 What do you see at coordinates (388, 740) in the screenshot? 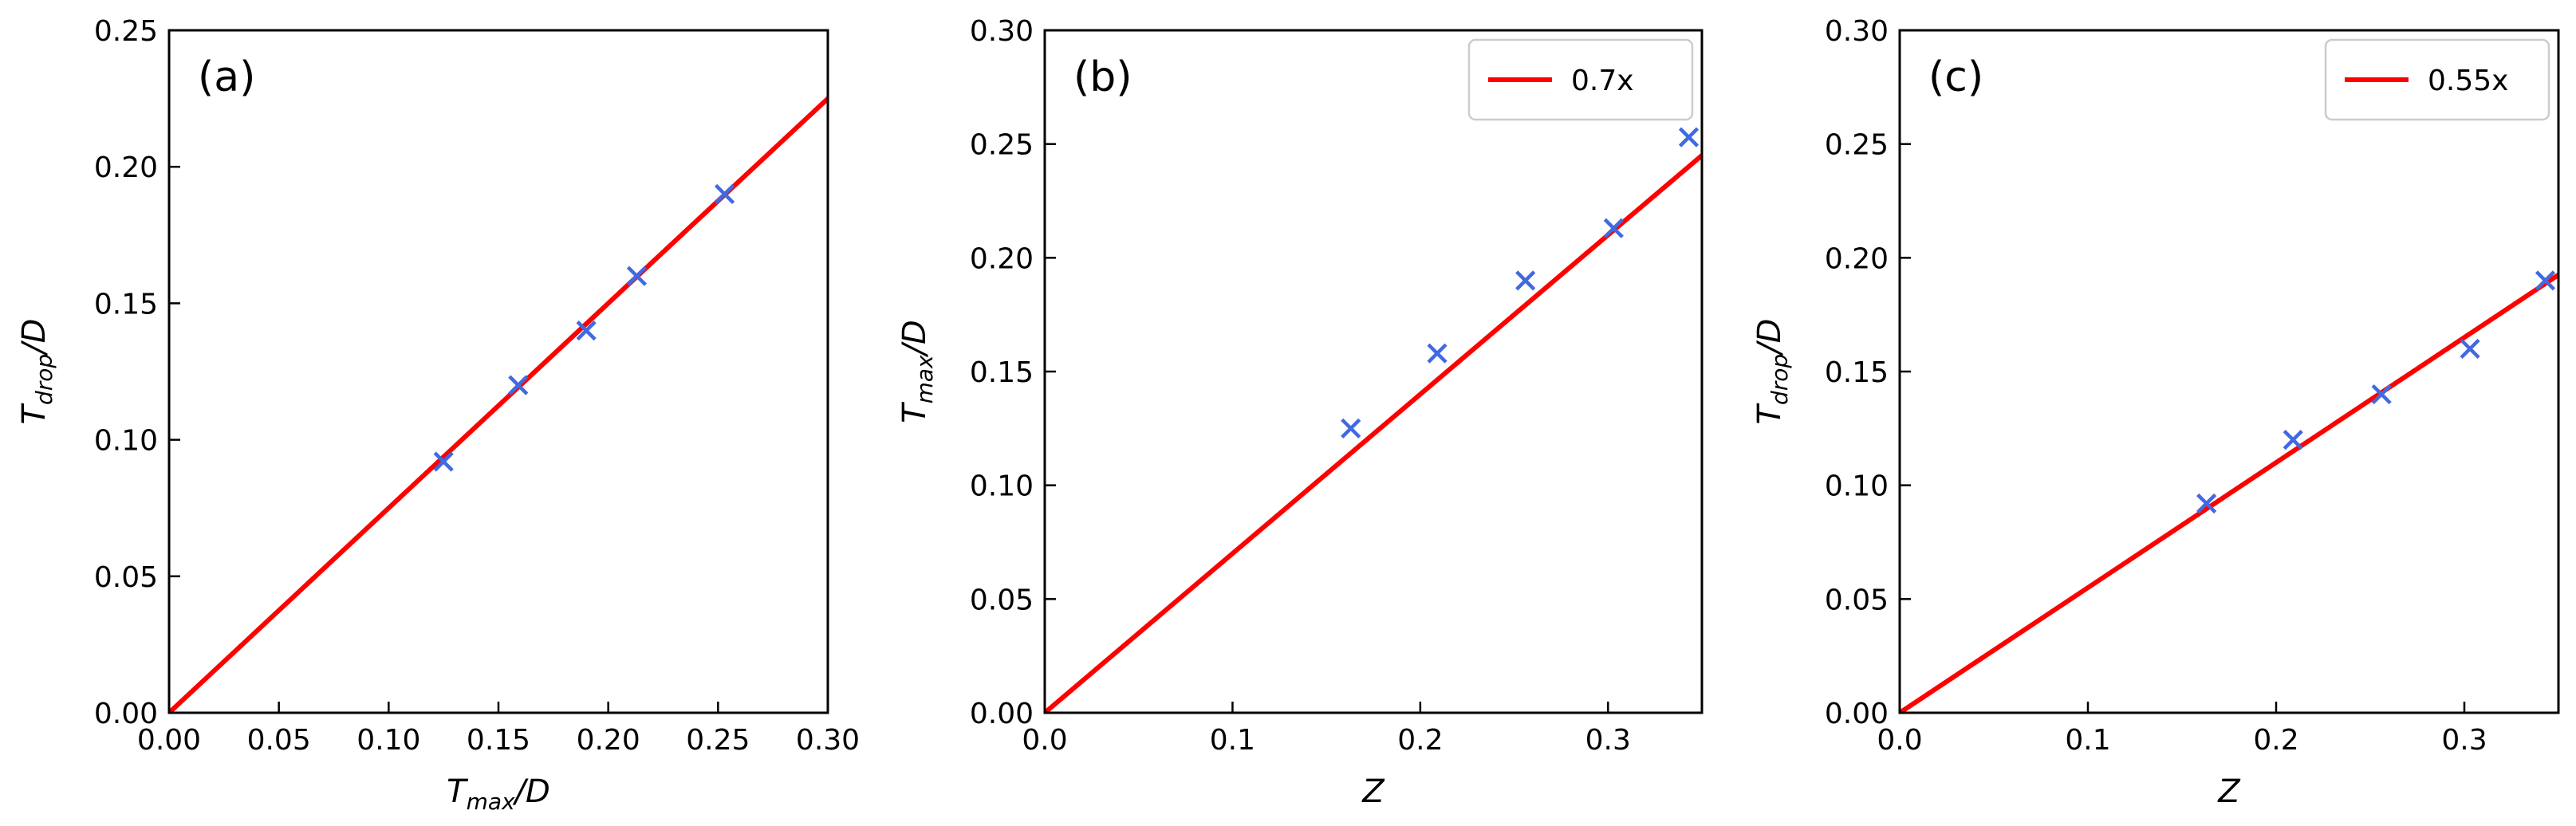
I see `x-tick-label: 0.10` at bounding box center [388, 740].